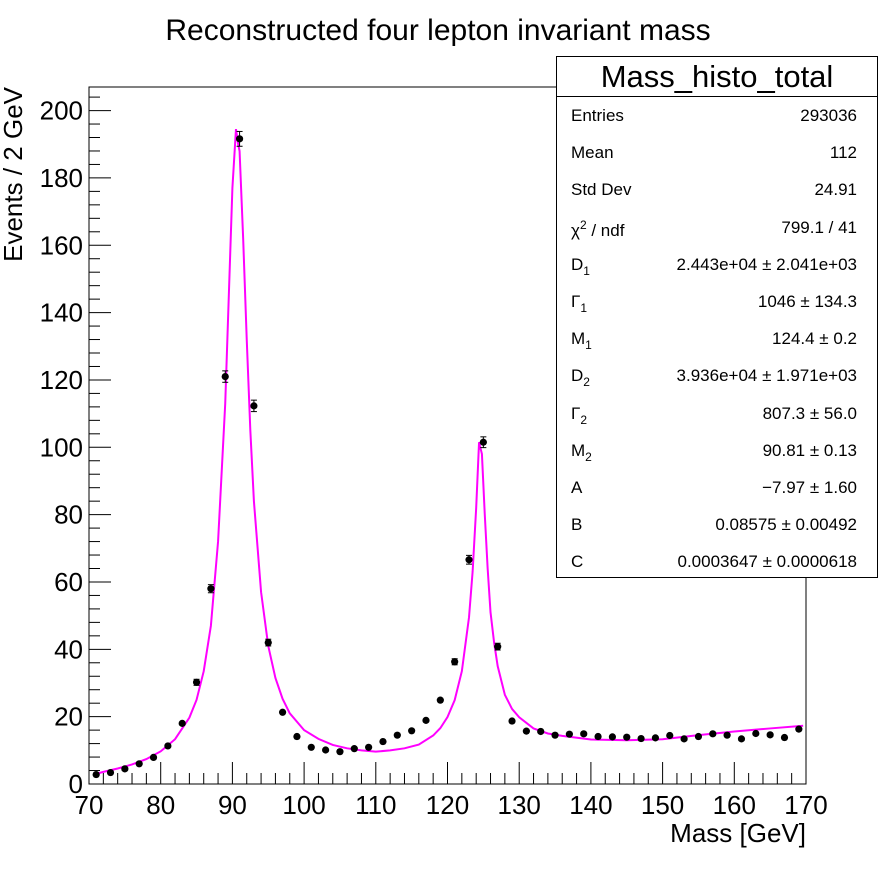 This screenshot has height=872, width=896. Describe the element at coordinates (717, 487) in the screenshot. I see `stats-row: A −7.97 ± 1.60` at that location.